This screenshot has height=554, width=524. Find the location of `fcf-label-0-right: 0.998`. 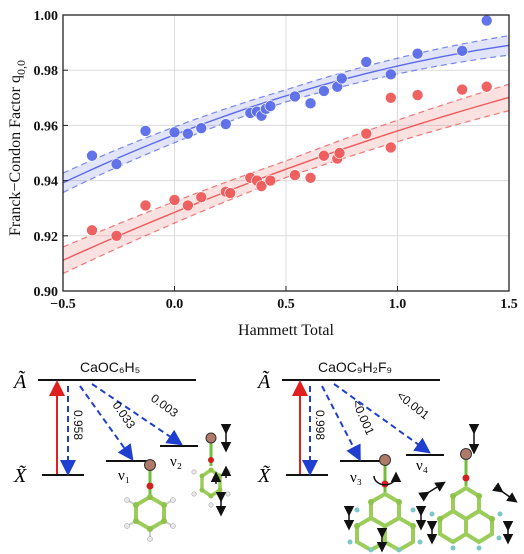

fcf-label-0-right: 0.998 is located at coordinates (320, 425).